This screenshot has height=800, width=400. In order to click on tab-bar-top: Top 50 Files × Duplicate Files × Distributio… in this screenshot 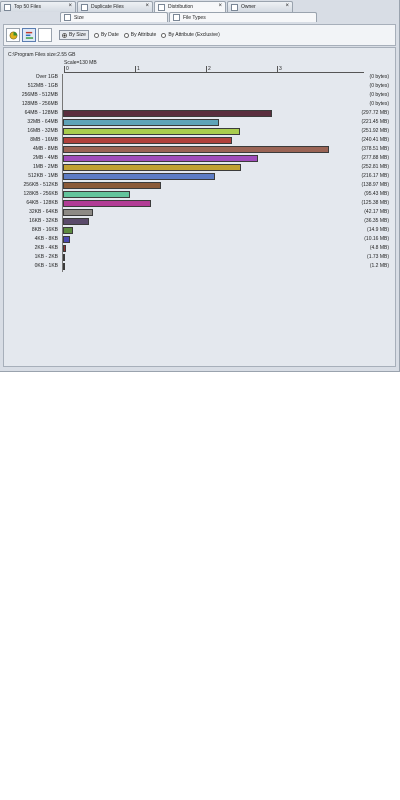, I will do `click(200, 6)`.